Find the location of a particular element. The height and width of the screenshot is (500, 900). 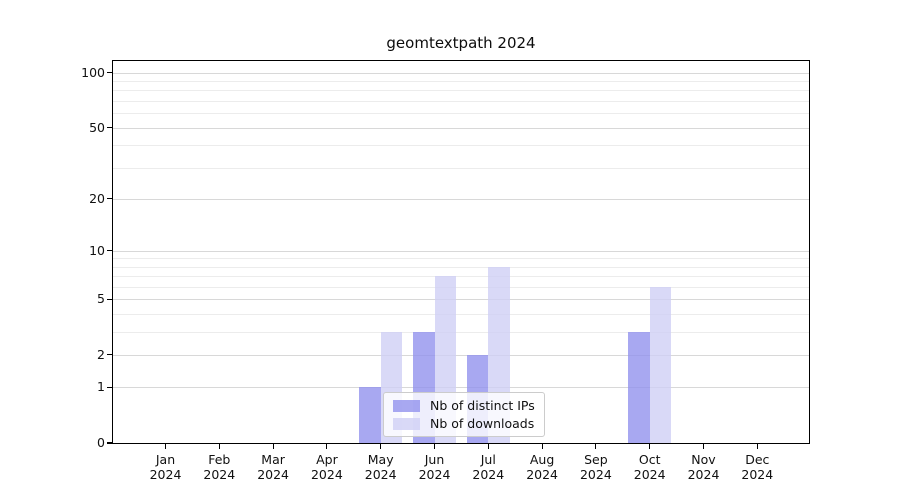

x-tick-label: Mar 2024 is located at coordinates (273, 467).